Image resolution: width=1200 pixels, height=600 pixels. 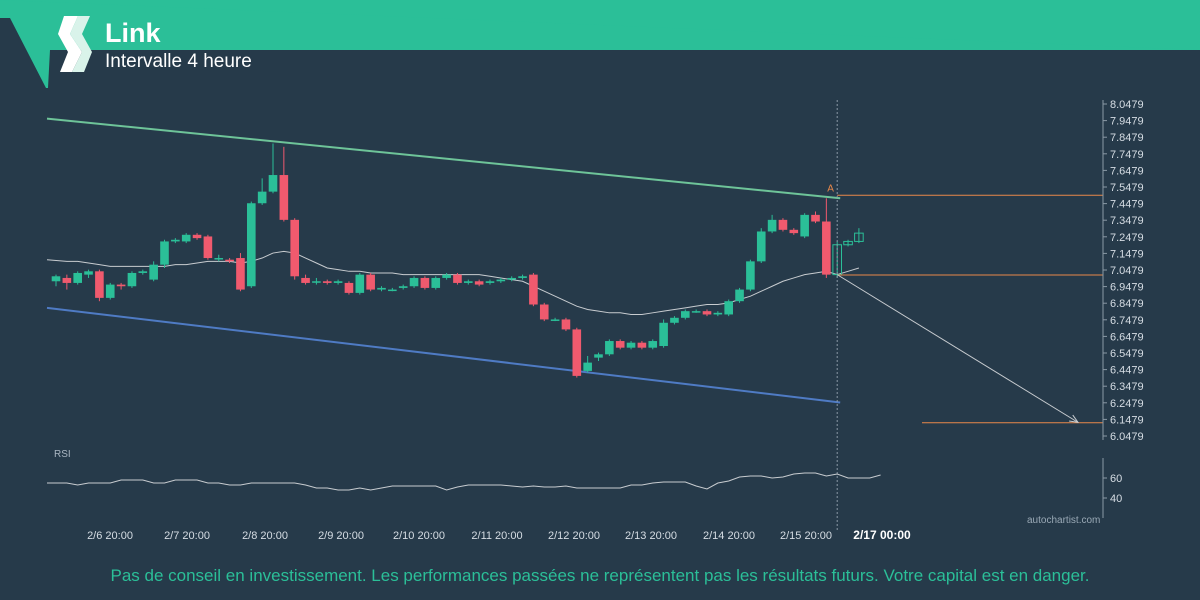 I want to click on x-tick-label: 2/8 20:00, so click(x=265, y=536).